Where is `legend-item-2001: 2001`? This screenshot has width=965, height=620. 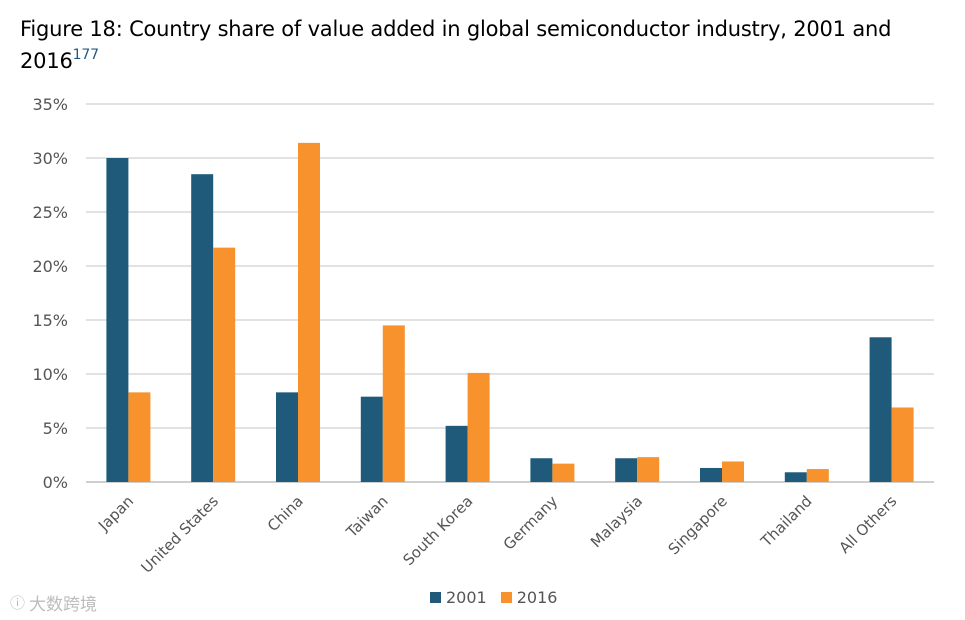 legend-item-2001: 2001 is located at coordinates (458, 597).